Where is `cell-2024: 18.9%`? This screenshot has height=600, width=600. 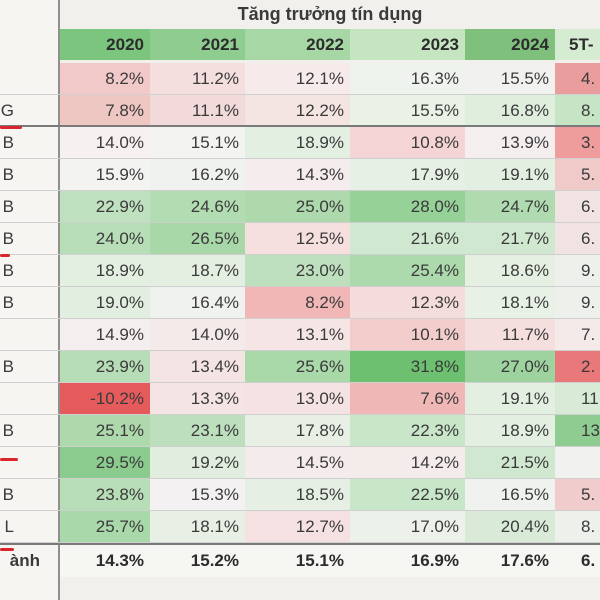
cell-2024: 18.9% is located at coordinates (510, 431).